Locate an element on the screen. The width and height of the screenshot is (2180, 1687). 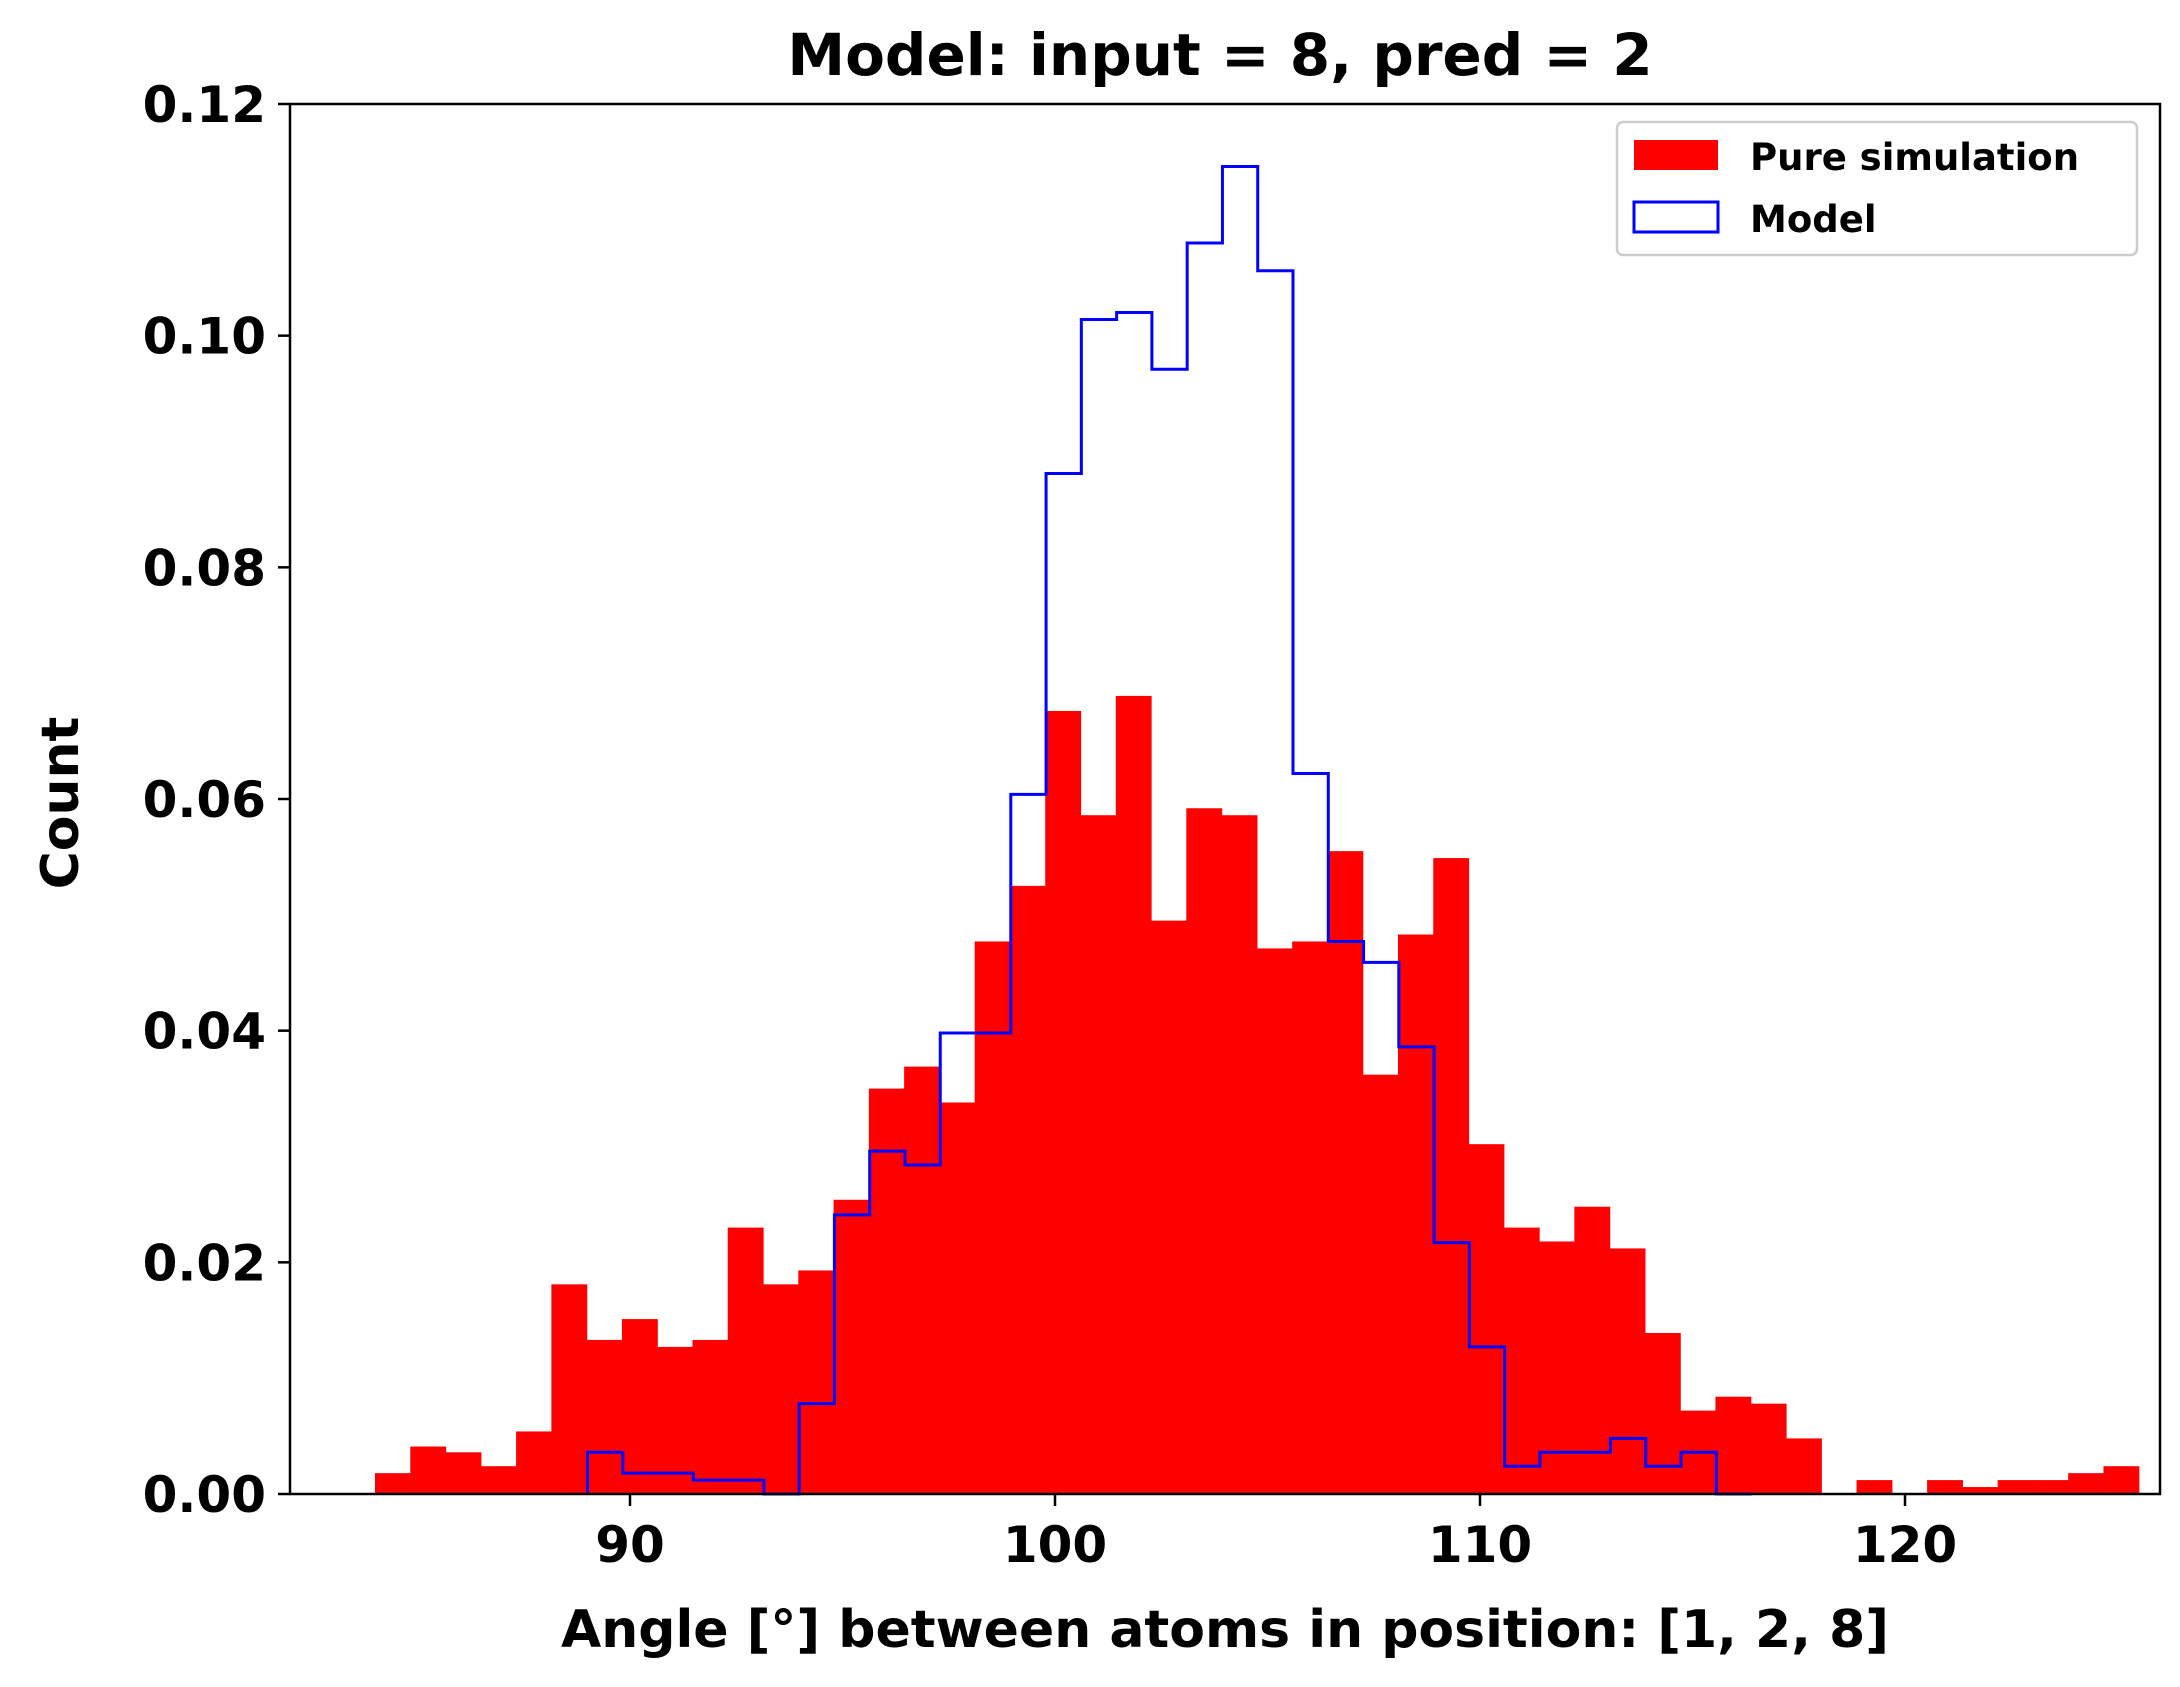
legend-box is located at coordinates (1877, 188).